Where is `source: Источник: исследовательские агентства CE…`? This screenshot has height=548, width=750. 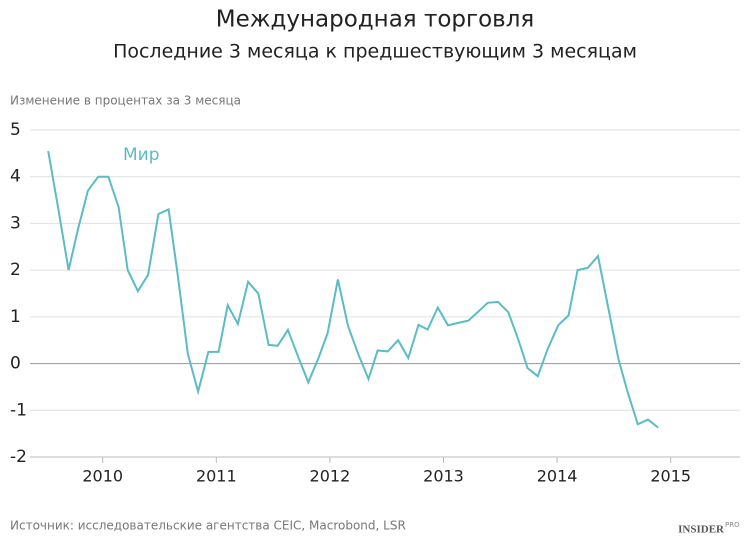
source: Источник: исследовательские агентства CE… is located at coordinates (208, 526).